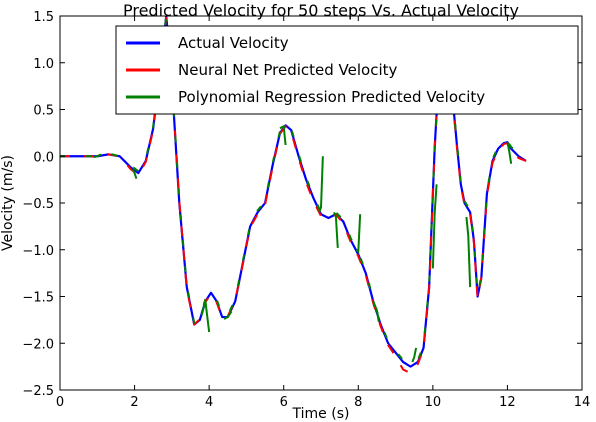  Describe the element at coordinates (433, 402) in the screenshot. I see `x-tick-label: 10` at that location.